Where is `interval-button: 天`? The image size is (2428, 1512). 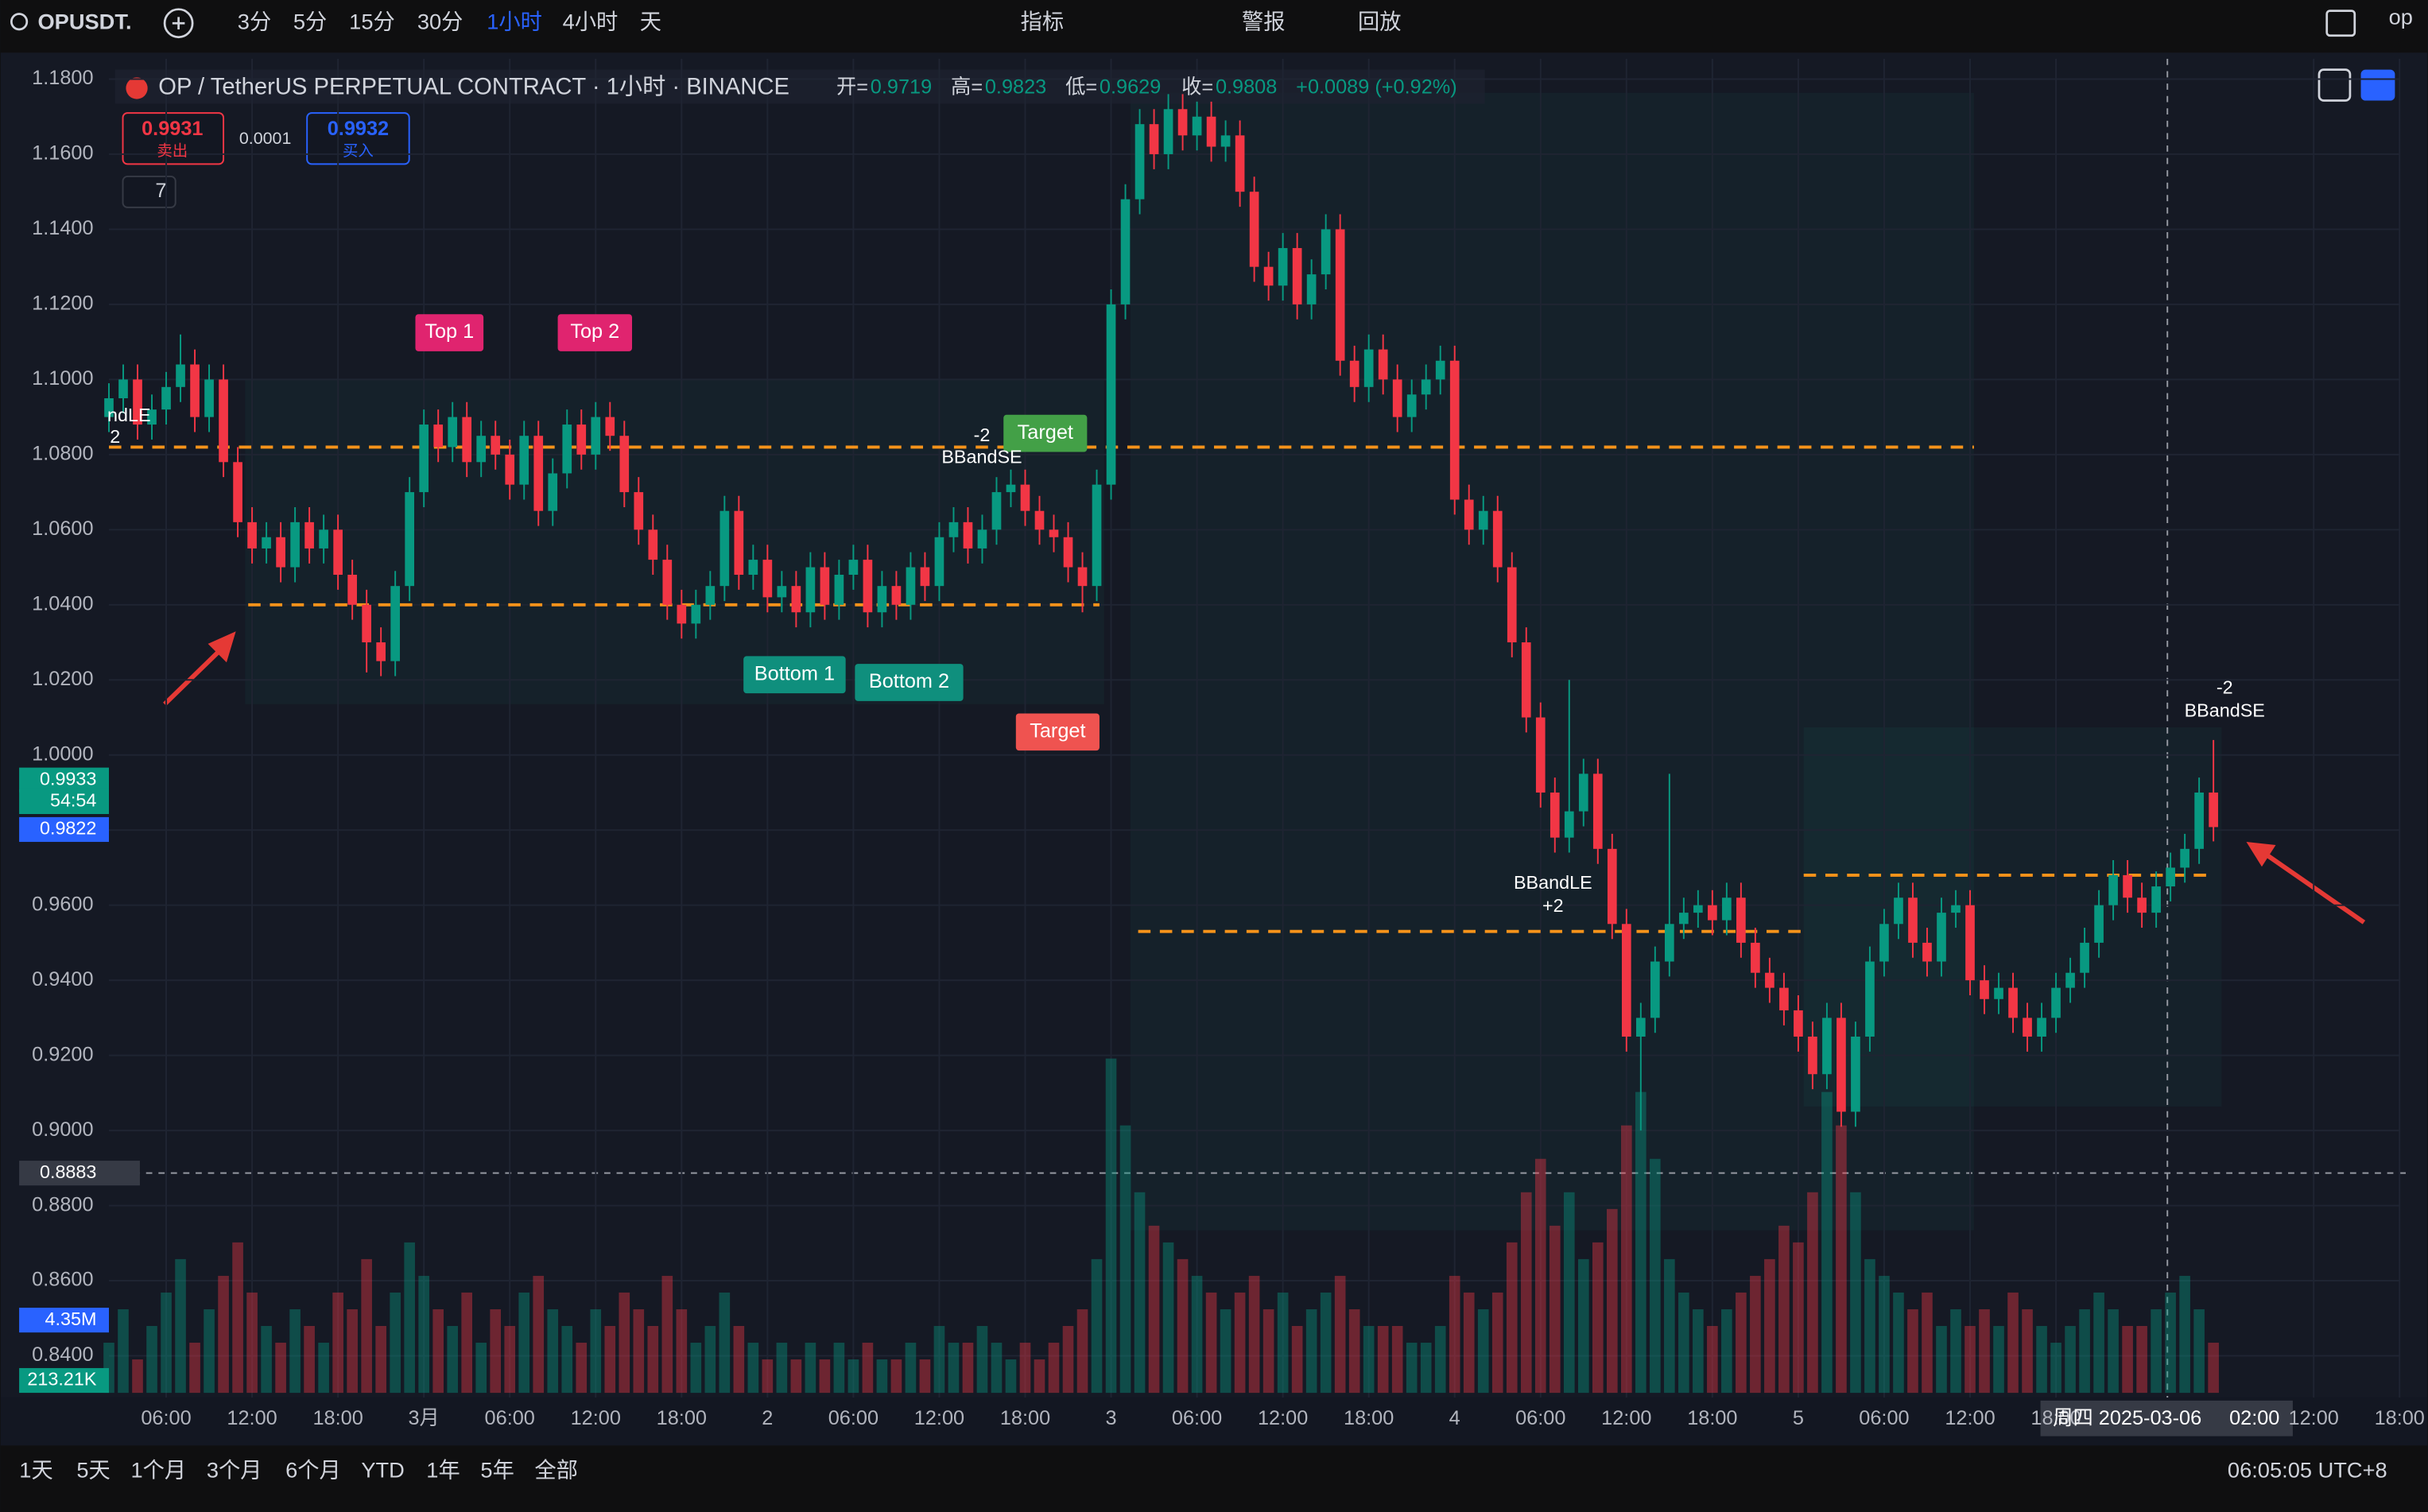 interval-button: 天 is located at coordinates (650, 21).